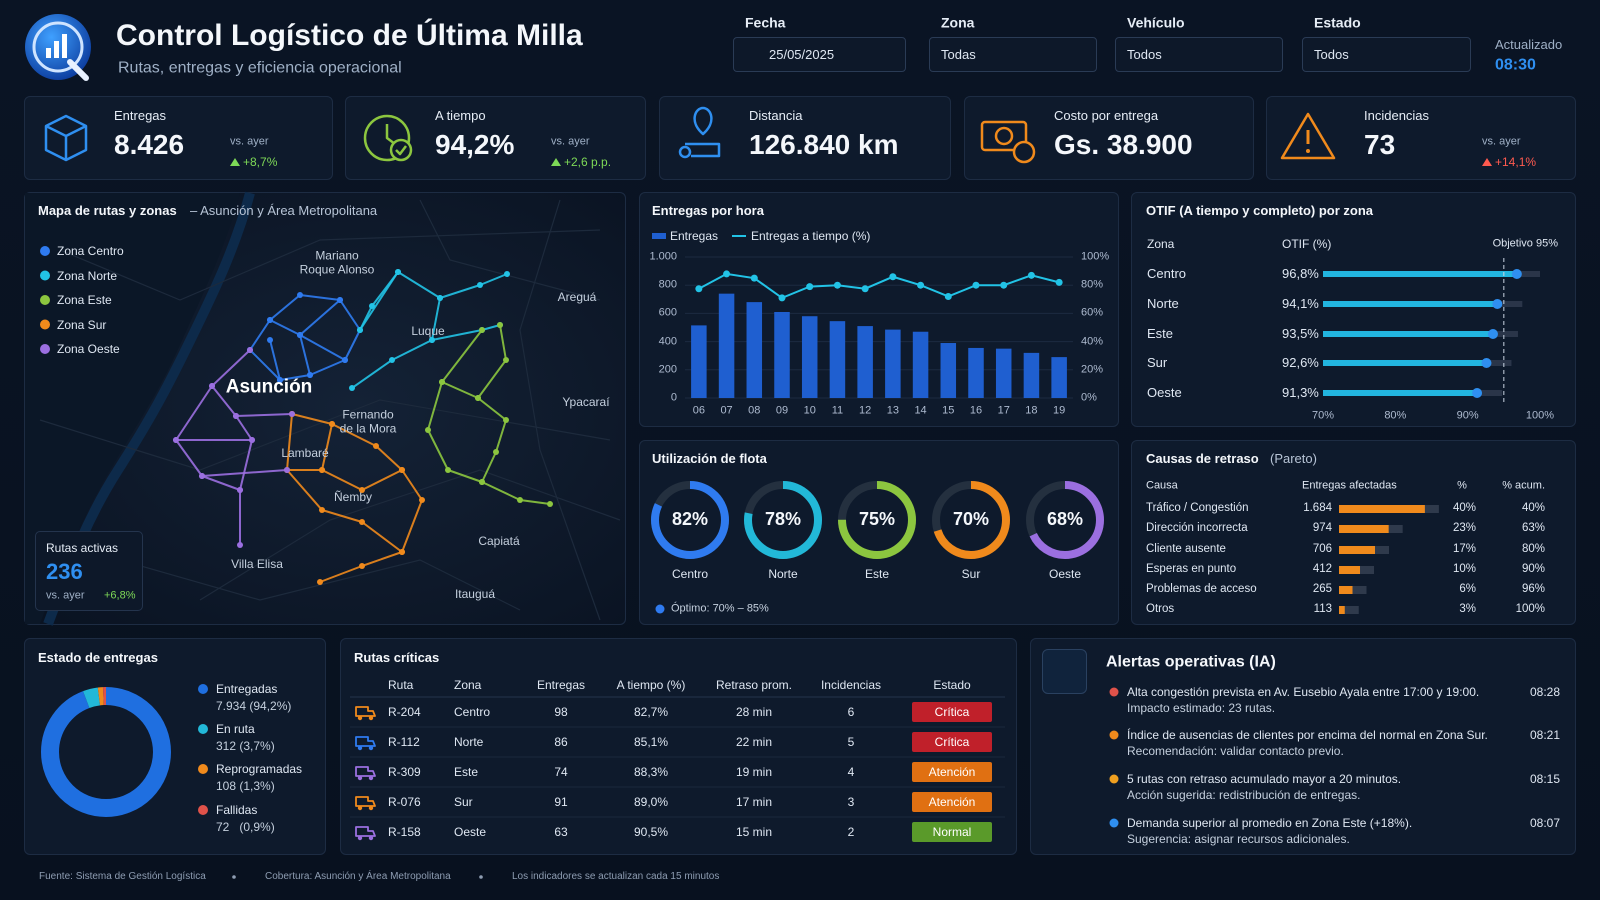 Image resolution: width=1600 pixels, height=900 pixels. I want to click on value-label: 974, so click(1322, 528).